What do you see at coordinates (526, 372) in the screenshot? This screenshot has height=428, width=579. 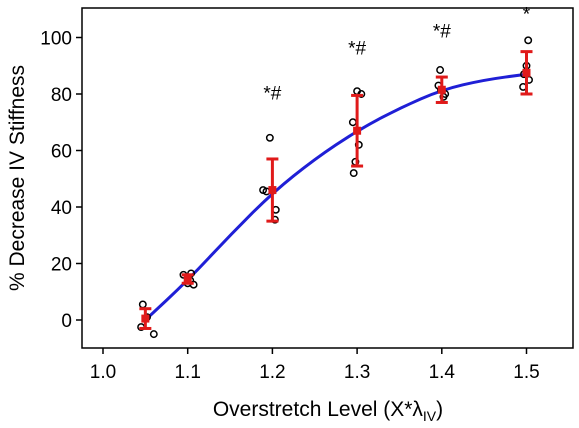 I see `x-tick-label: 1.5` at bounding box center [526, 372].